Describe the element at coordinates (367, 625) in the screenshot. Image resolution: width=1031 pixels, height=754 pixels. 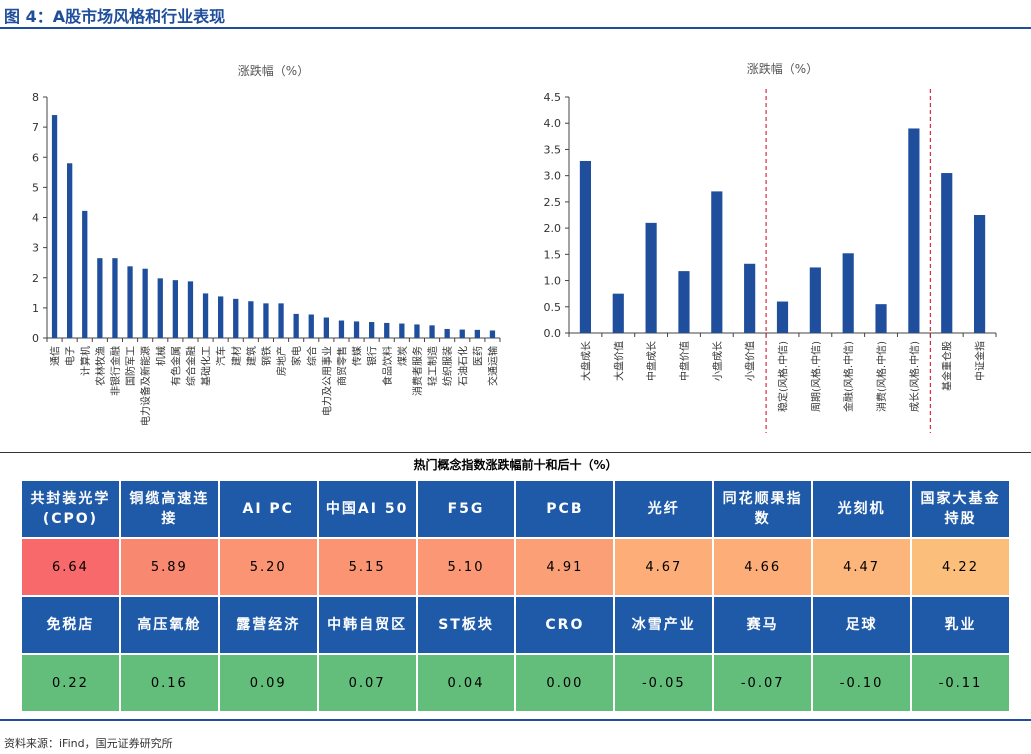
I see `concept-name-cell: 中韩自贸区` at that location.